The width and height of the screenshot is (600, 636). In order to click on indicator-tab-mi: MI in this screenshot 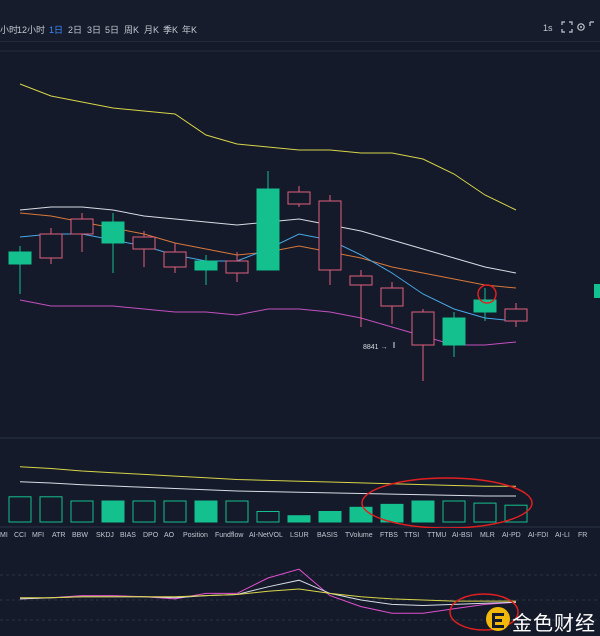, I will do `click(4, 535)`.